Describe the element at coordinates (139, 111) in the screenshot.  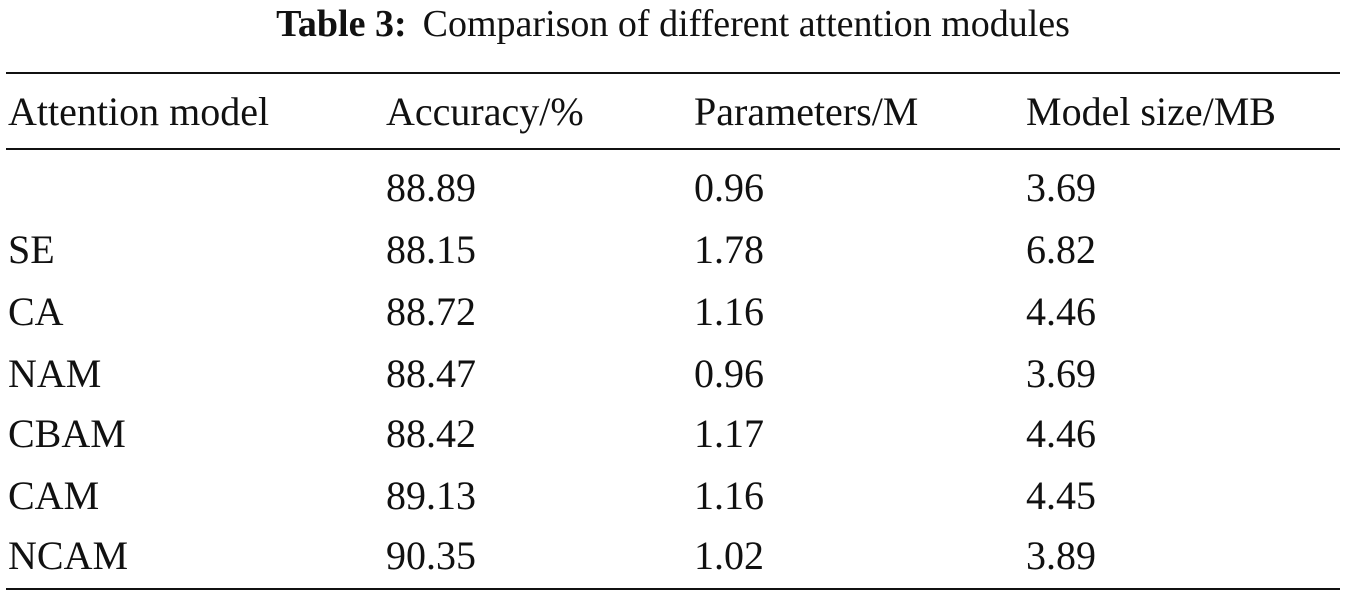
I see `header-attention-model: Attention model` at that location.